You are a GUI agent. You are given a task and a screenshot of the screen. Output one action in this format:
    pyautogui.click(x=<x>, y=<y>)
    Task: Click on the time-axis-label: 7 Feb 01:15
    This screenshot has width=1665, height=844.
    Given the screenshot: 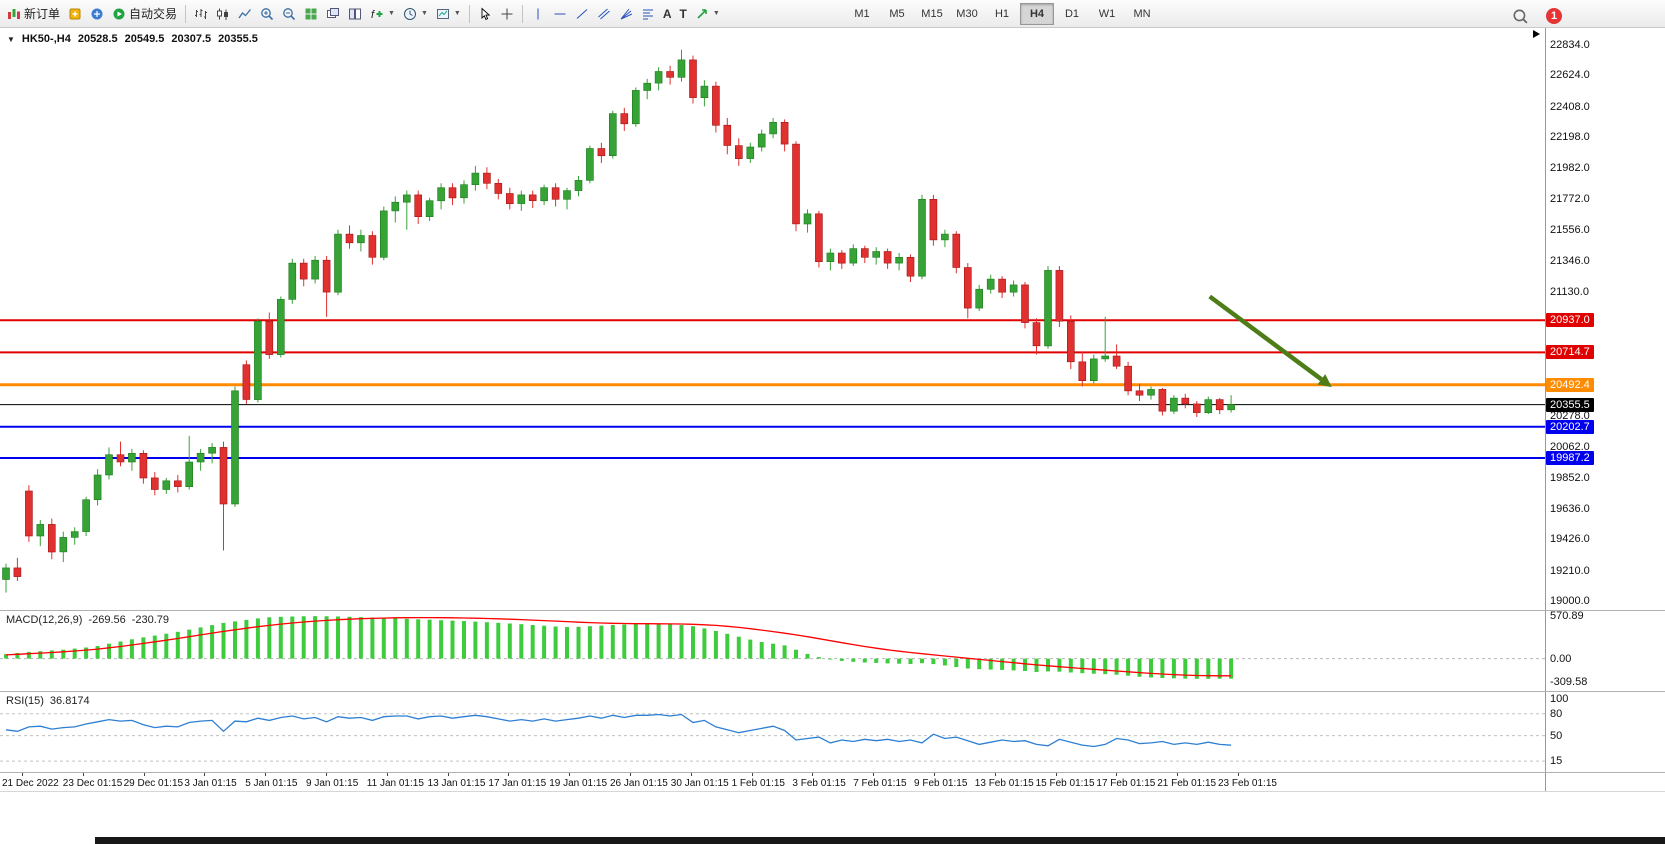 What is the action you would take?
    pyautogui.click(x=880, y=783)
    